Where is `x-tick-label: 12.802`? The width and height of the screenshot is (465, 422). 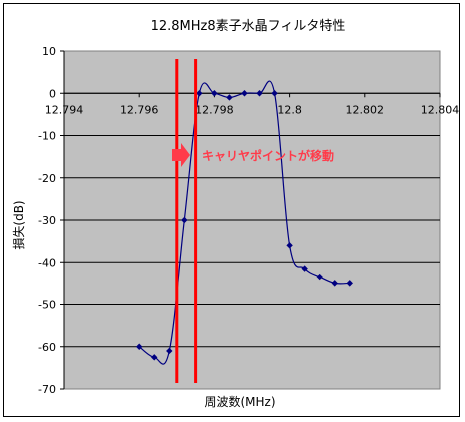 x-tick-label: 12.802 is located at coordinates (365, 109).